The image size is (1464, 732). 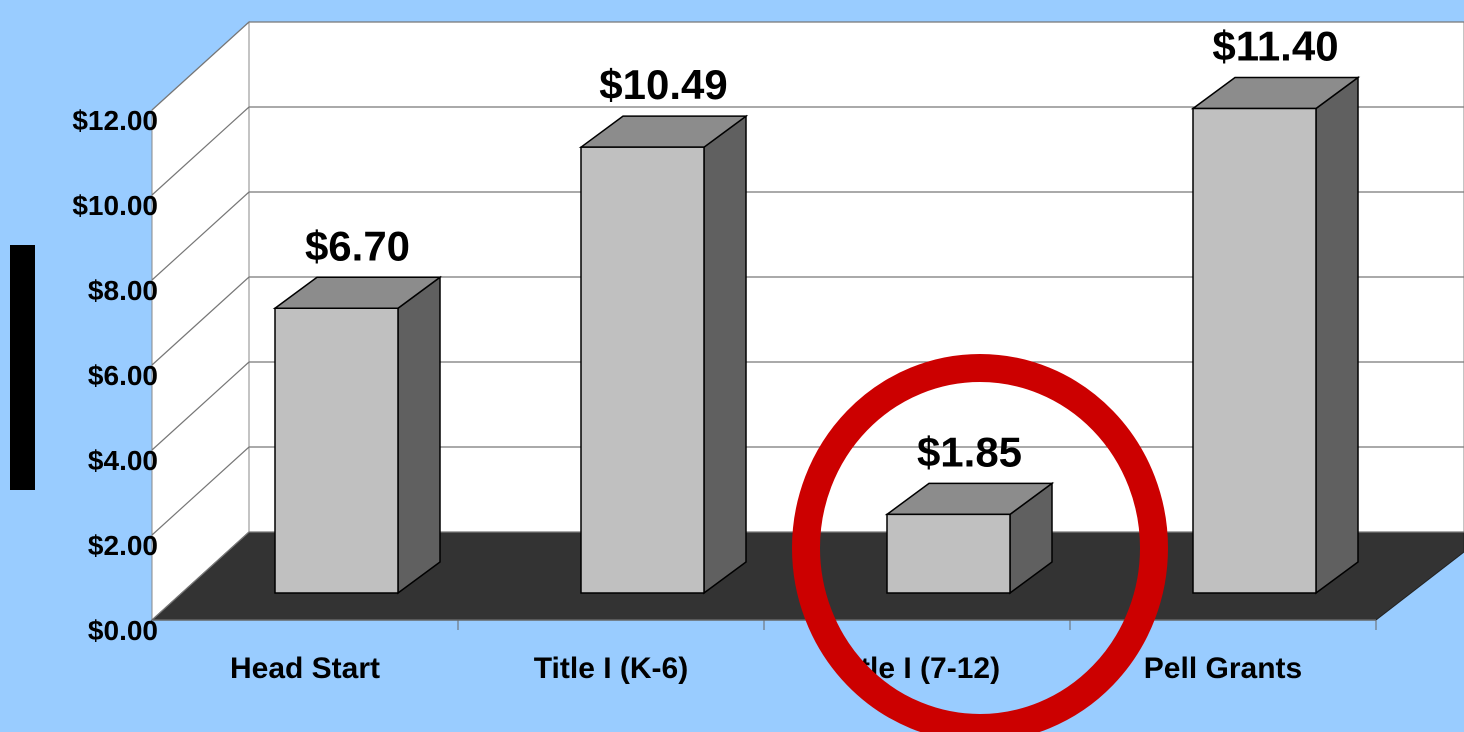 I want to click on y-tick-label: $6.00, so click(x=123, y=375).